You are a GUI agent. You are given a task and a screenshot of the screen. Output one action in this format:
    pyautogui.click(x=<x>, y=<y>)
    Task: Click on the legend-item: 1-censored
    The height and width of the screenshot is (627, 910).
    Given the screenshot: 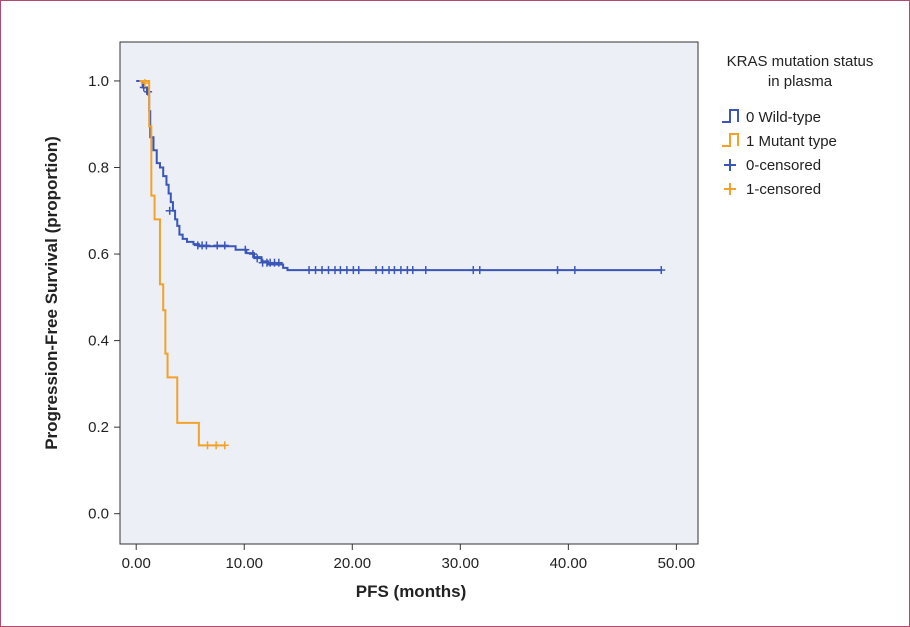 What is the action you would take?
    pyautogui.click(x=772, y=189)
    